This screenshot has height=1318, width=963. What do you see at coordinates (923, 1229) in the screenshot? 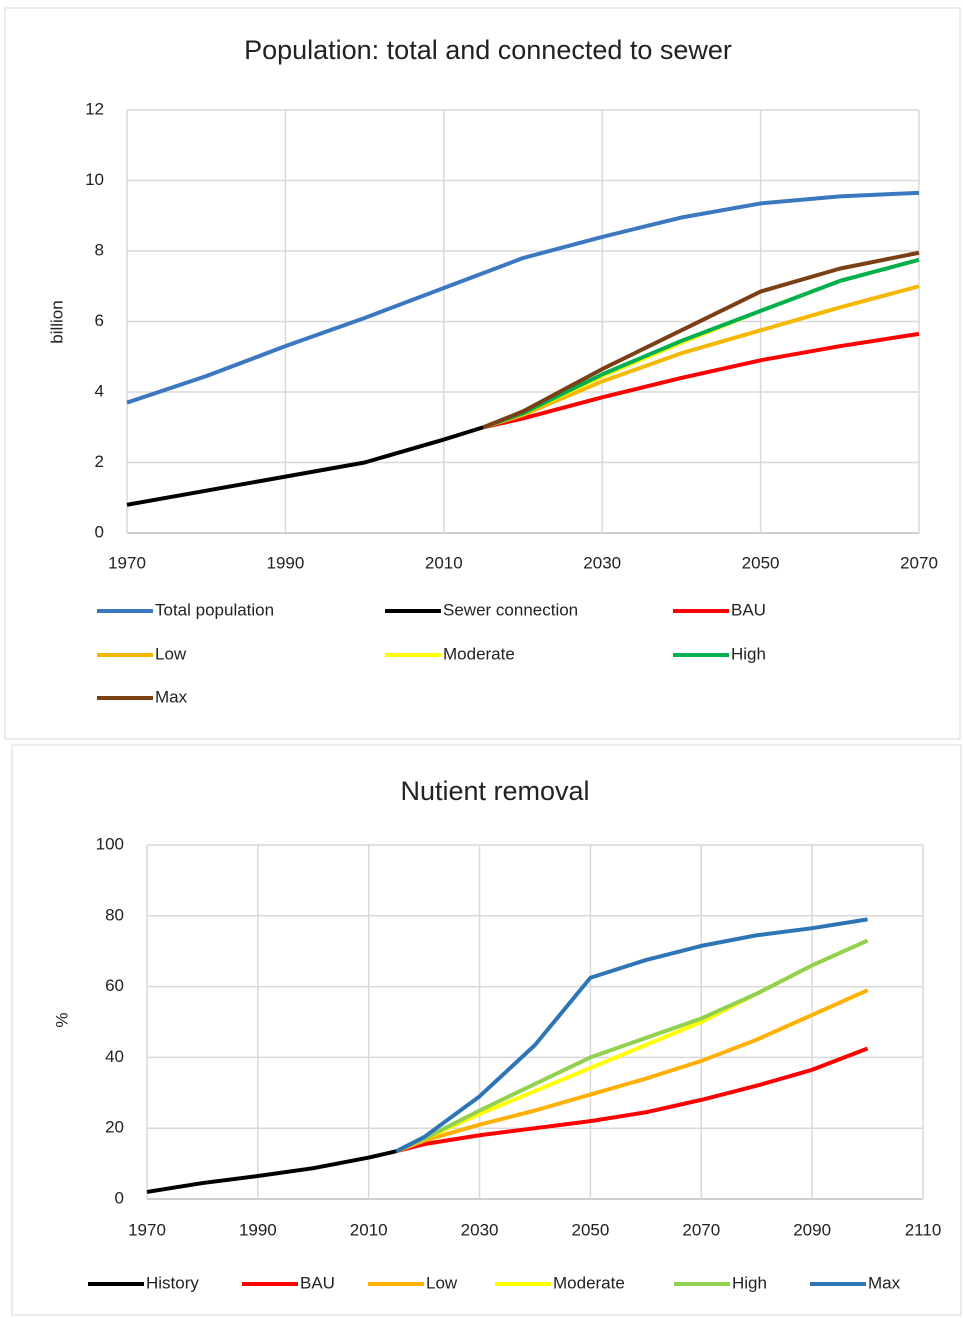
I see `x-tick-label: 2110` at bounding box center [923, 1229].